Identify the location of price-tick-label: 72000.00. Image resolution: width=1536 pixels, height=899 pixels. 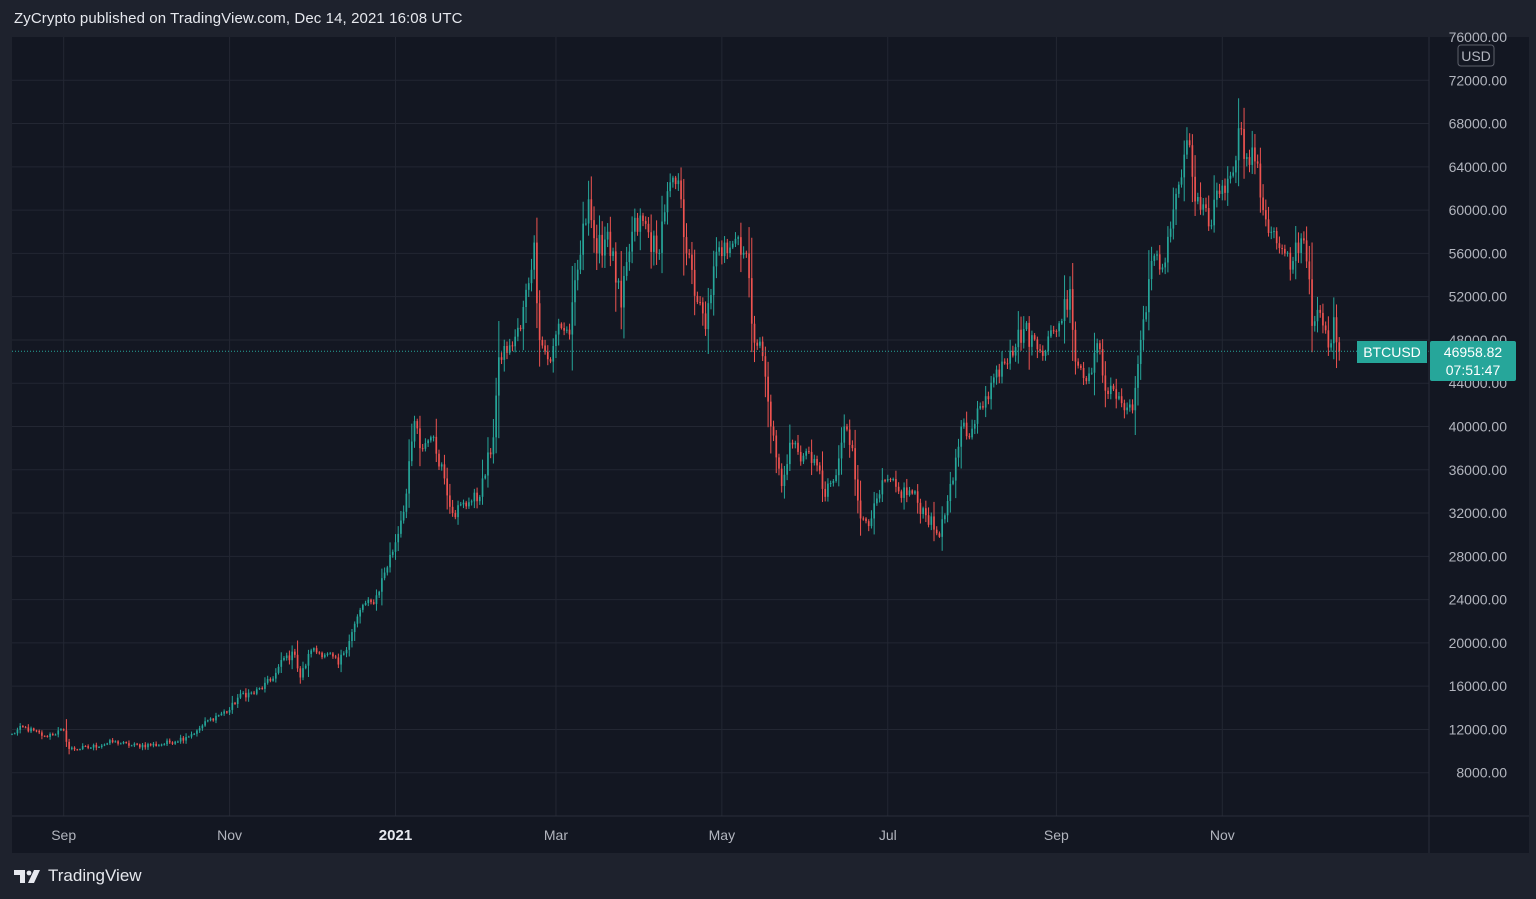
(1478, 80).